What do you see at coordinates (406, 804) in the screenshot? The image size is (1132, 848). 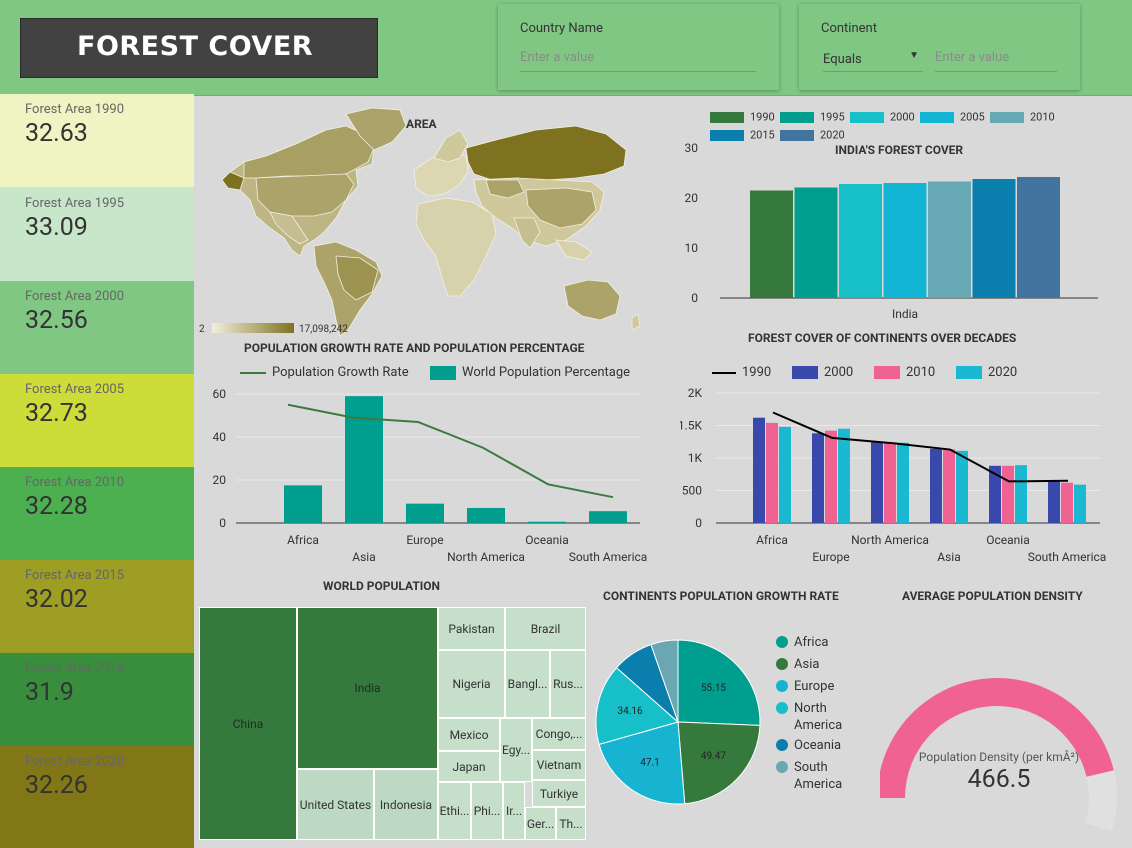 I see `treemap-cell: Indonesia` at bounding box center [406, 804].